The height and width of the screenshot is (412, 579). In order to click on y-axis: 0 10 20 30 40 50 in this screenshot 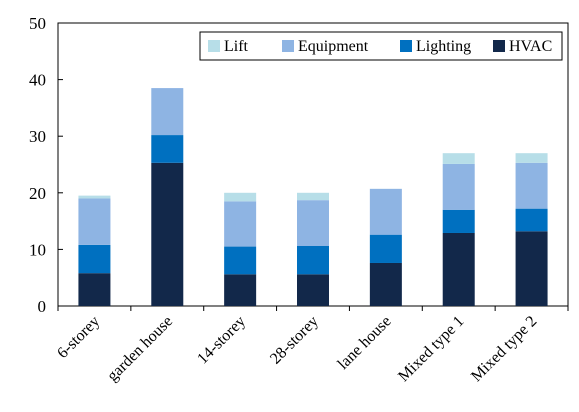, I will do `click(46, 165)`.